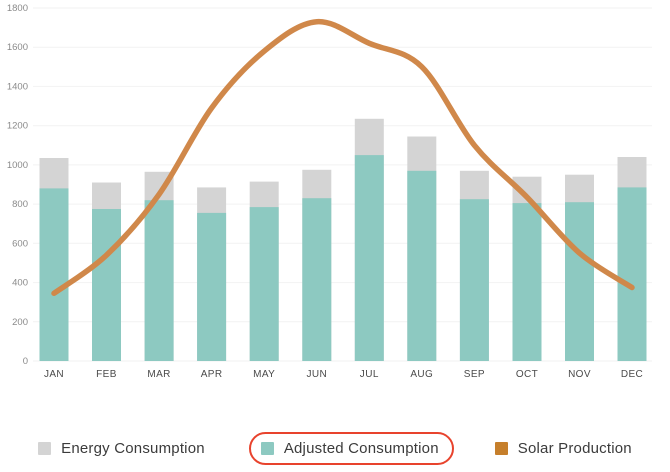 This screenshot has height=472, width=670. What do you see at coordinates (17, 126) in the screenshot?
I see `y-tick-label-1200: 1200` at bounding box center [17, 126].